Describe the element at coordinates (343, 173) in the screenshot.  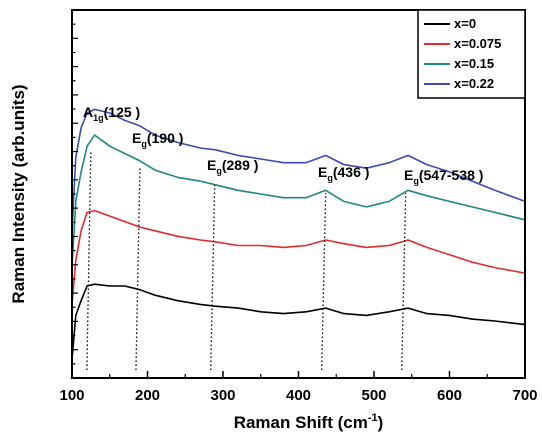
I see `peak-label: Eg(436 )` at that location.